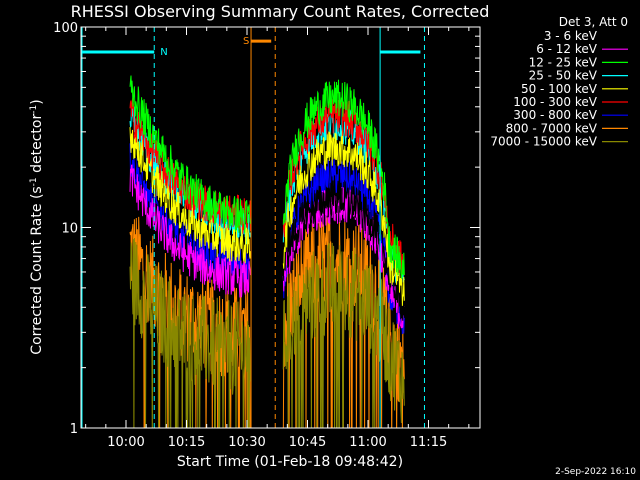 This screenshot has width=640, height=480. What do you see at coordinates (37, 270) in the screenshot?
I see `y-label-base: Corrected Count Rate (s` at bounding box center [37, 270].